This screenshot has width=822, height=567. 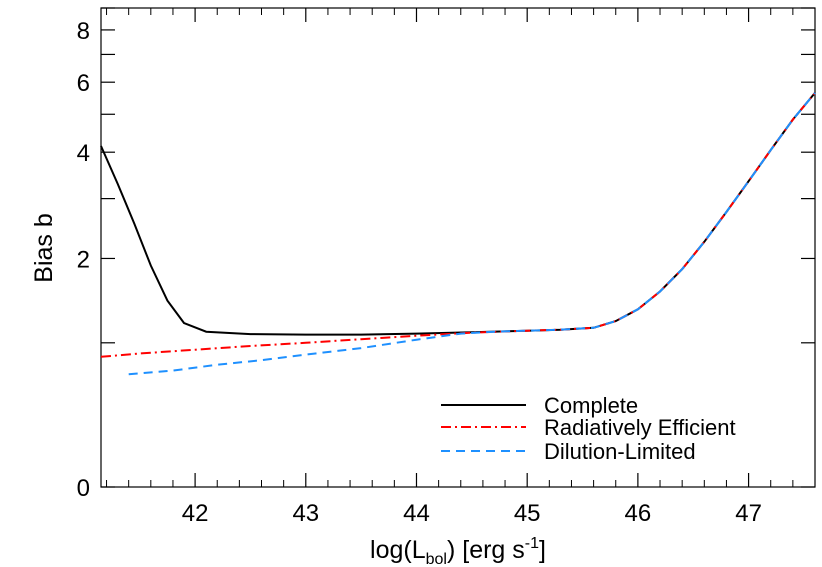 What do you see at coordinates (195, 513) in the screenshot?
I see `x-tick-label: 42` at bounding box center [195, 513].